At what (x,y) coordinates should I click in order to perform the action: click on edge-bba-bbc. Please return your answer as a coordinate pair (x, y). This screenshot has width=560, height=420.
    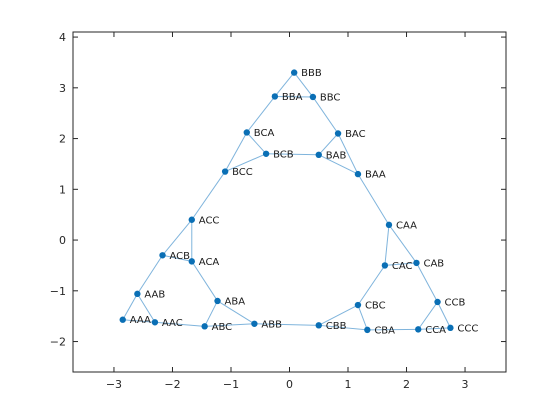
    Looking at the image, I should click on (293, 96).